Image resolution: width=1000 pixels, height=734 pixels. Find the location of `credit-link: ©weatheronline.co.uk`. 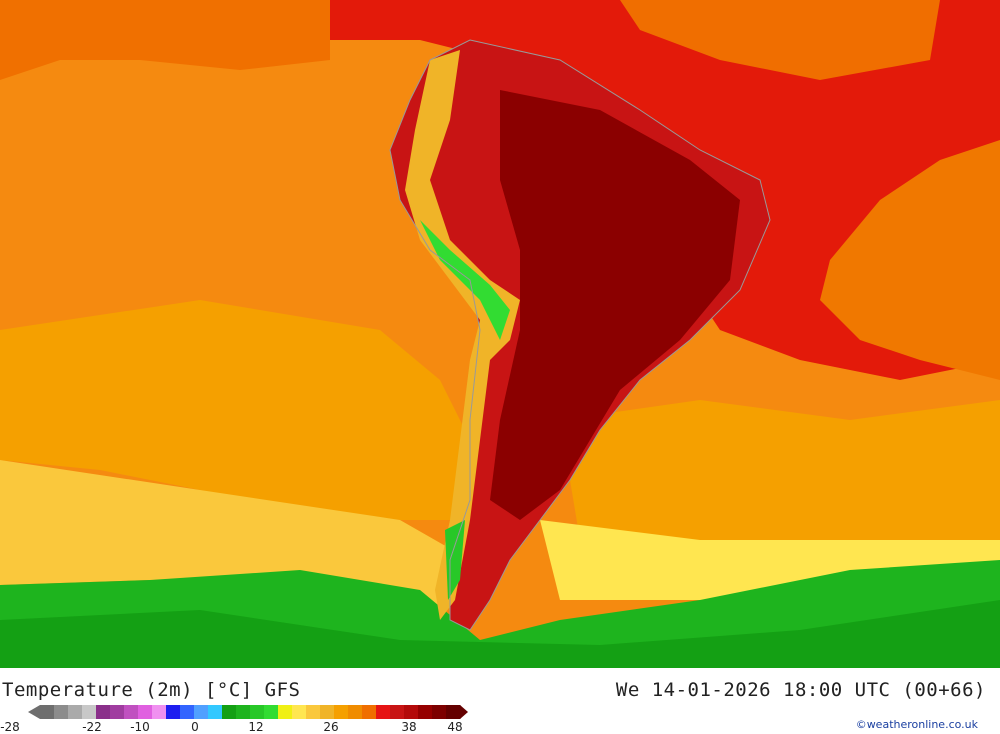

credit-link: ©weatheronline.co.uk is located at coordinates (916, 724).